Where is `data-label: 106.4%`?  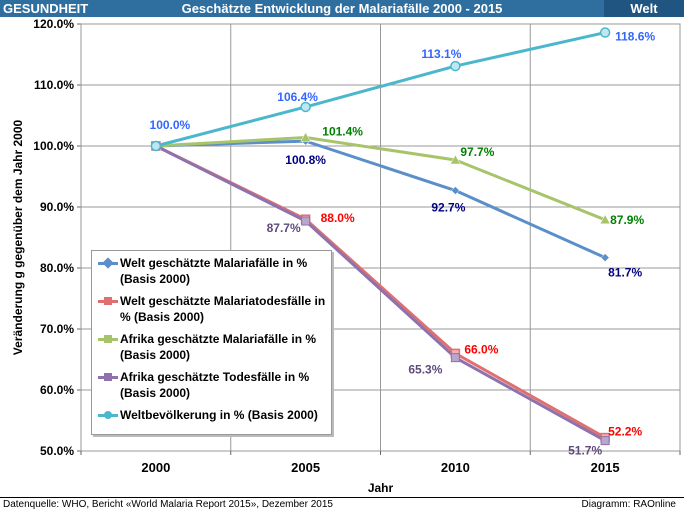
data-label: 106.4% is located at coordinates (297, 97).